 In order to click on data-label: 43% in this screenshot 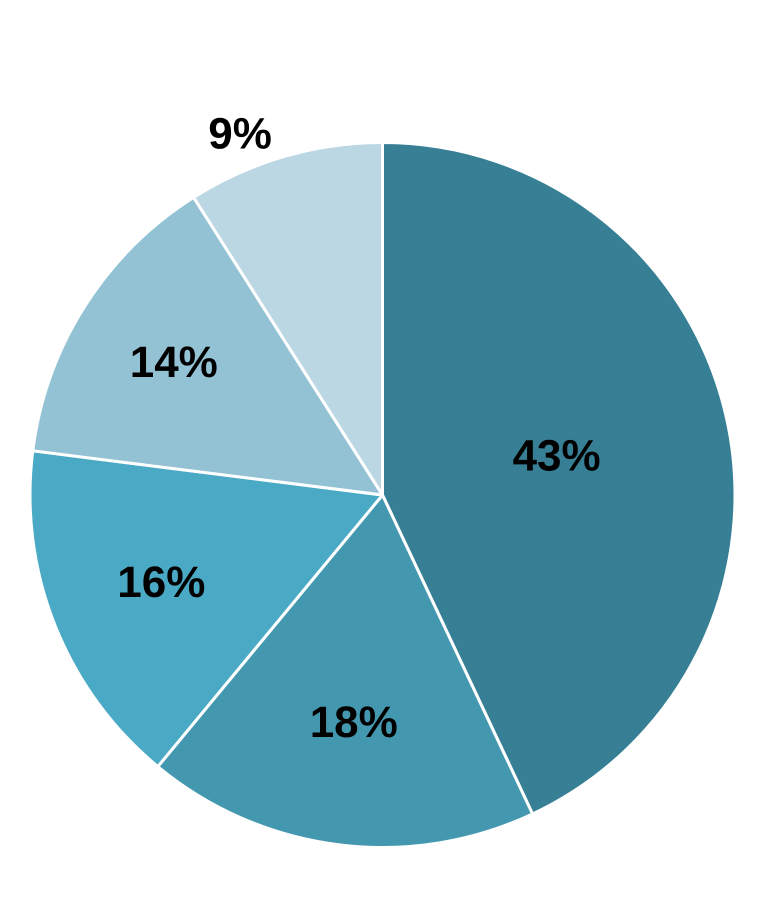, I will do `click(556, 456)`.